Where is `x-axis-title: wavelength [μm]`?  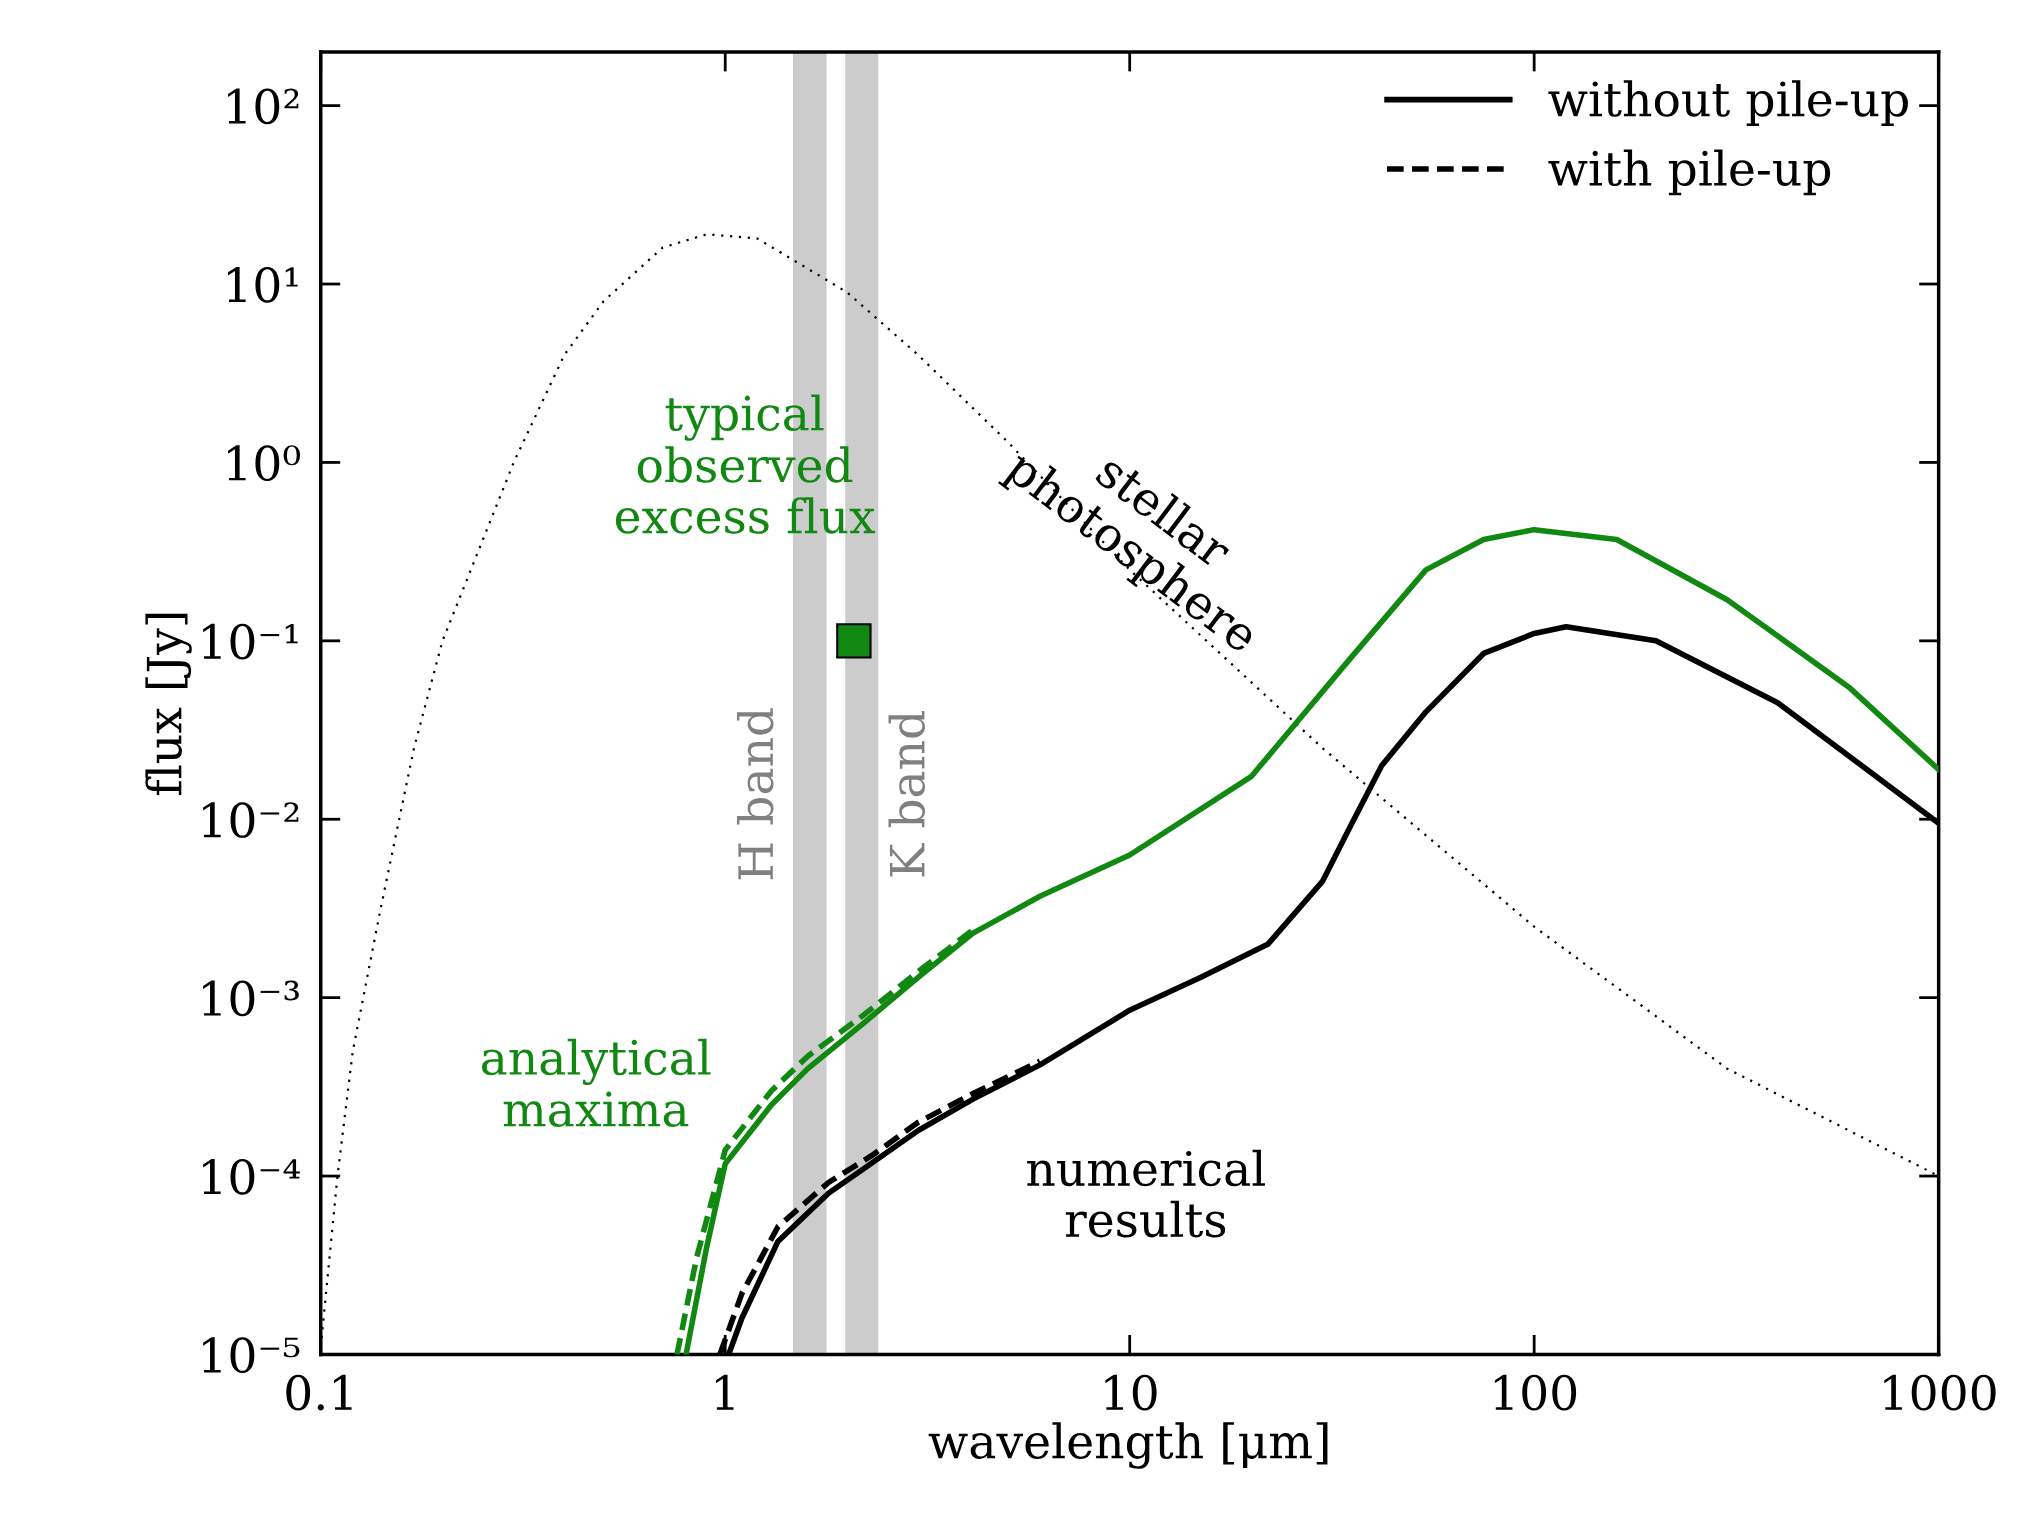 x-axis-title: wavelength [μm] is located at coordinates (1128, 1445).